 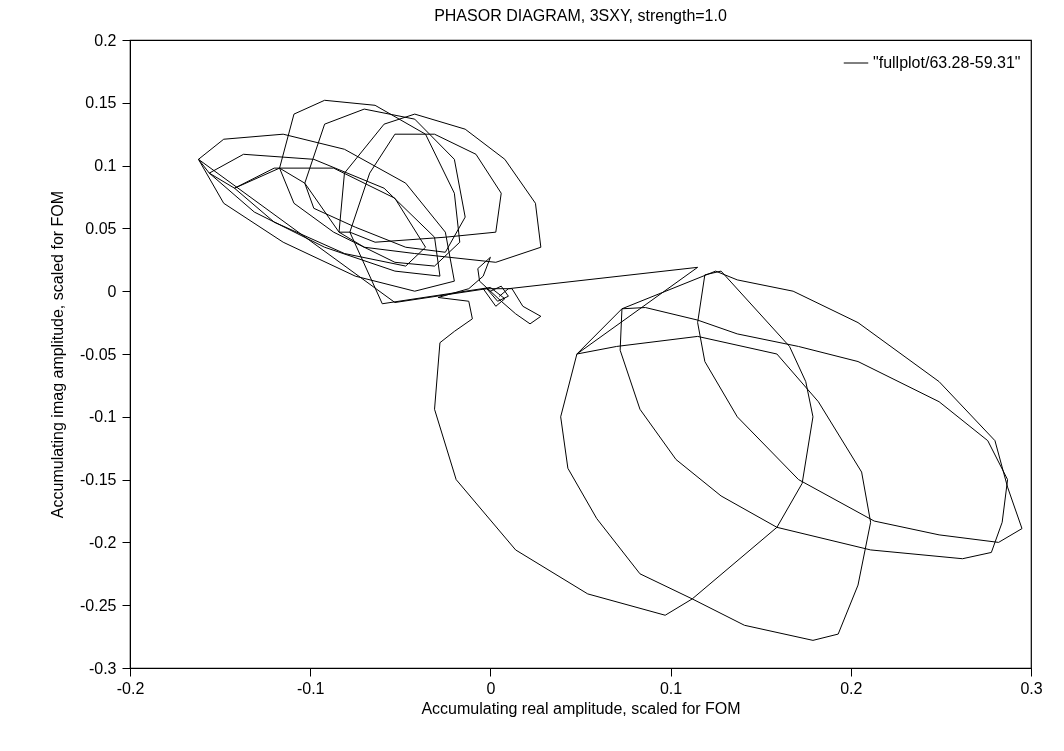 What do you see at coordinates (851, 688) in the screenshot?
I see `x-tick-label: 0.2` at bounding box center [851, 688].